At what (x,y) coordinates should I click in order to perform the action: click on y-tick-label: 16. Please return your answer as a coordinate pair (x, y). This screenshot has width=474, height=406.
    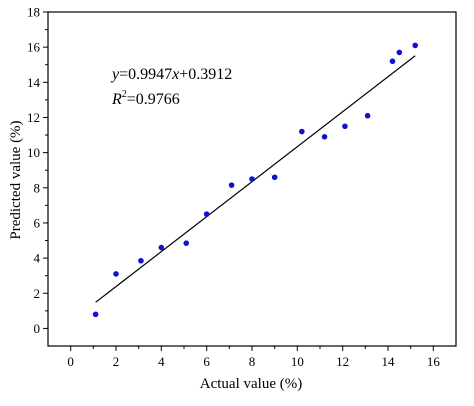
    Looking at the image, I should click on (34, 47).